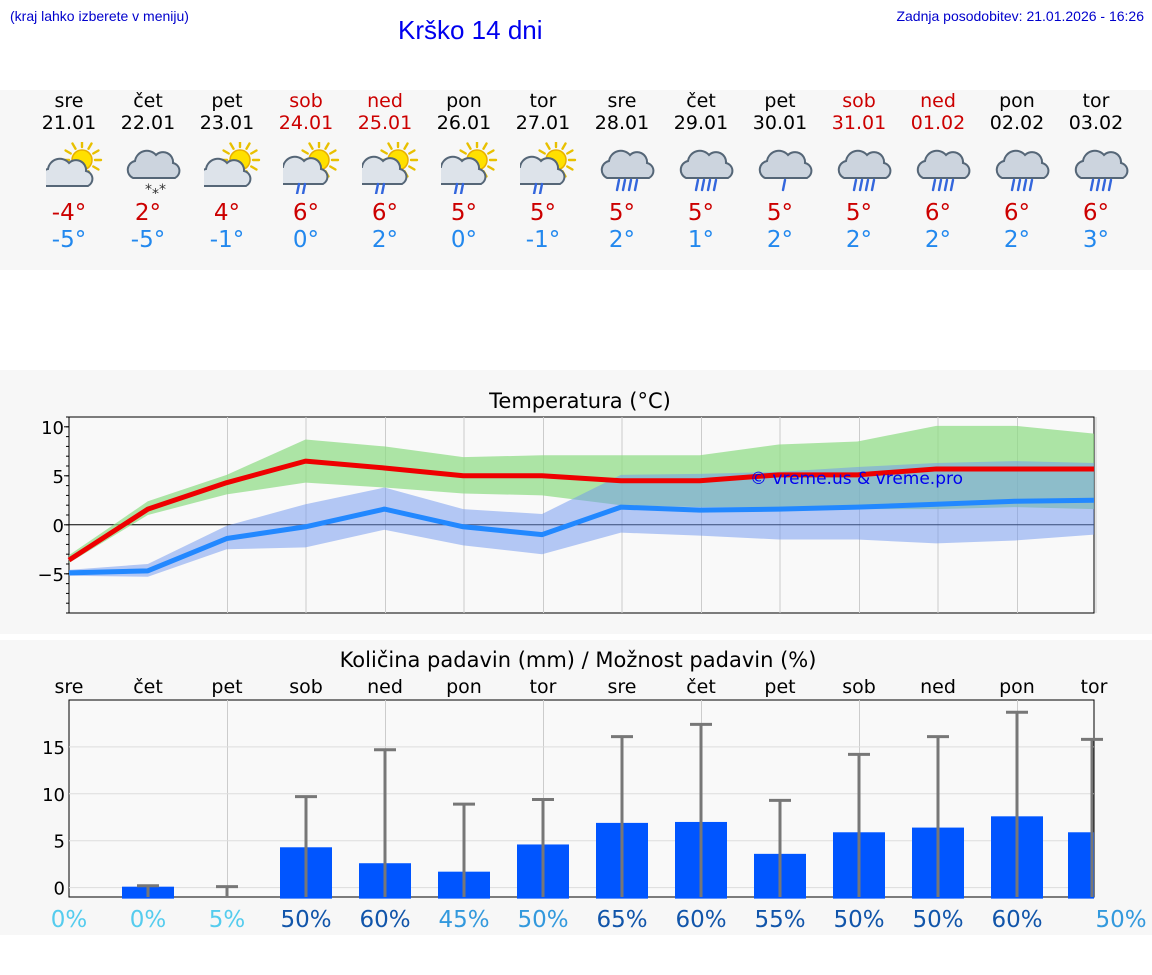 The image size is (1152, 975). Describe the element at coordinates (52, 428) in the screenshot. I see `y-tick-label: 10` at that location.